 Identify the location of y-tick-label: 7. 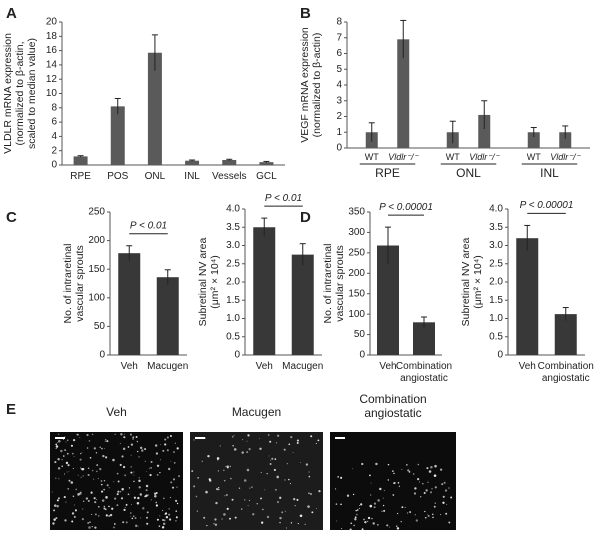
(339, 37).